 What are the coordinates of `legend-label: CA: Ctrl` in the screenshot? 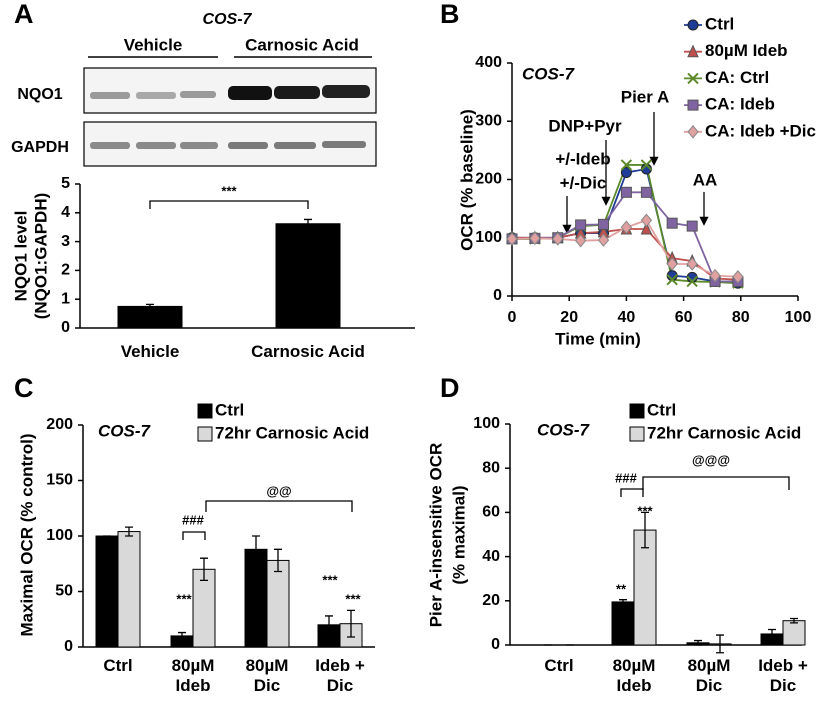 It's located at (737, 77).